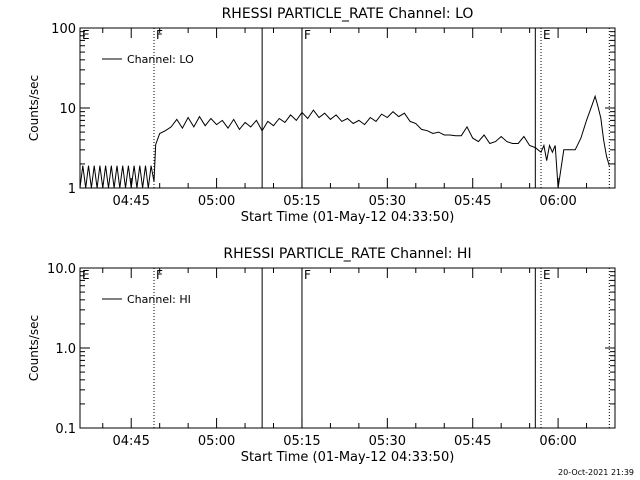  Describe the element at coordinates (61, 269) in the screenshot. I see `y-tick-label: 10.0` at that location.